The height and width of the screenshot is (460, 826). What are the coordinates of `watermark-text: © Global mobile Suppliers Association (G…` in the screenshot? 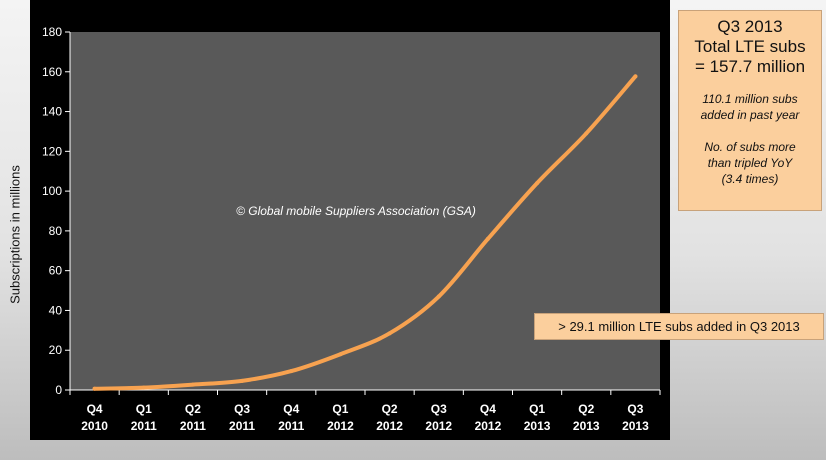 It's located at (356, 211).